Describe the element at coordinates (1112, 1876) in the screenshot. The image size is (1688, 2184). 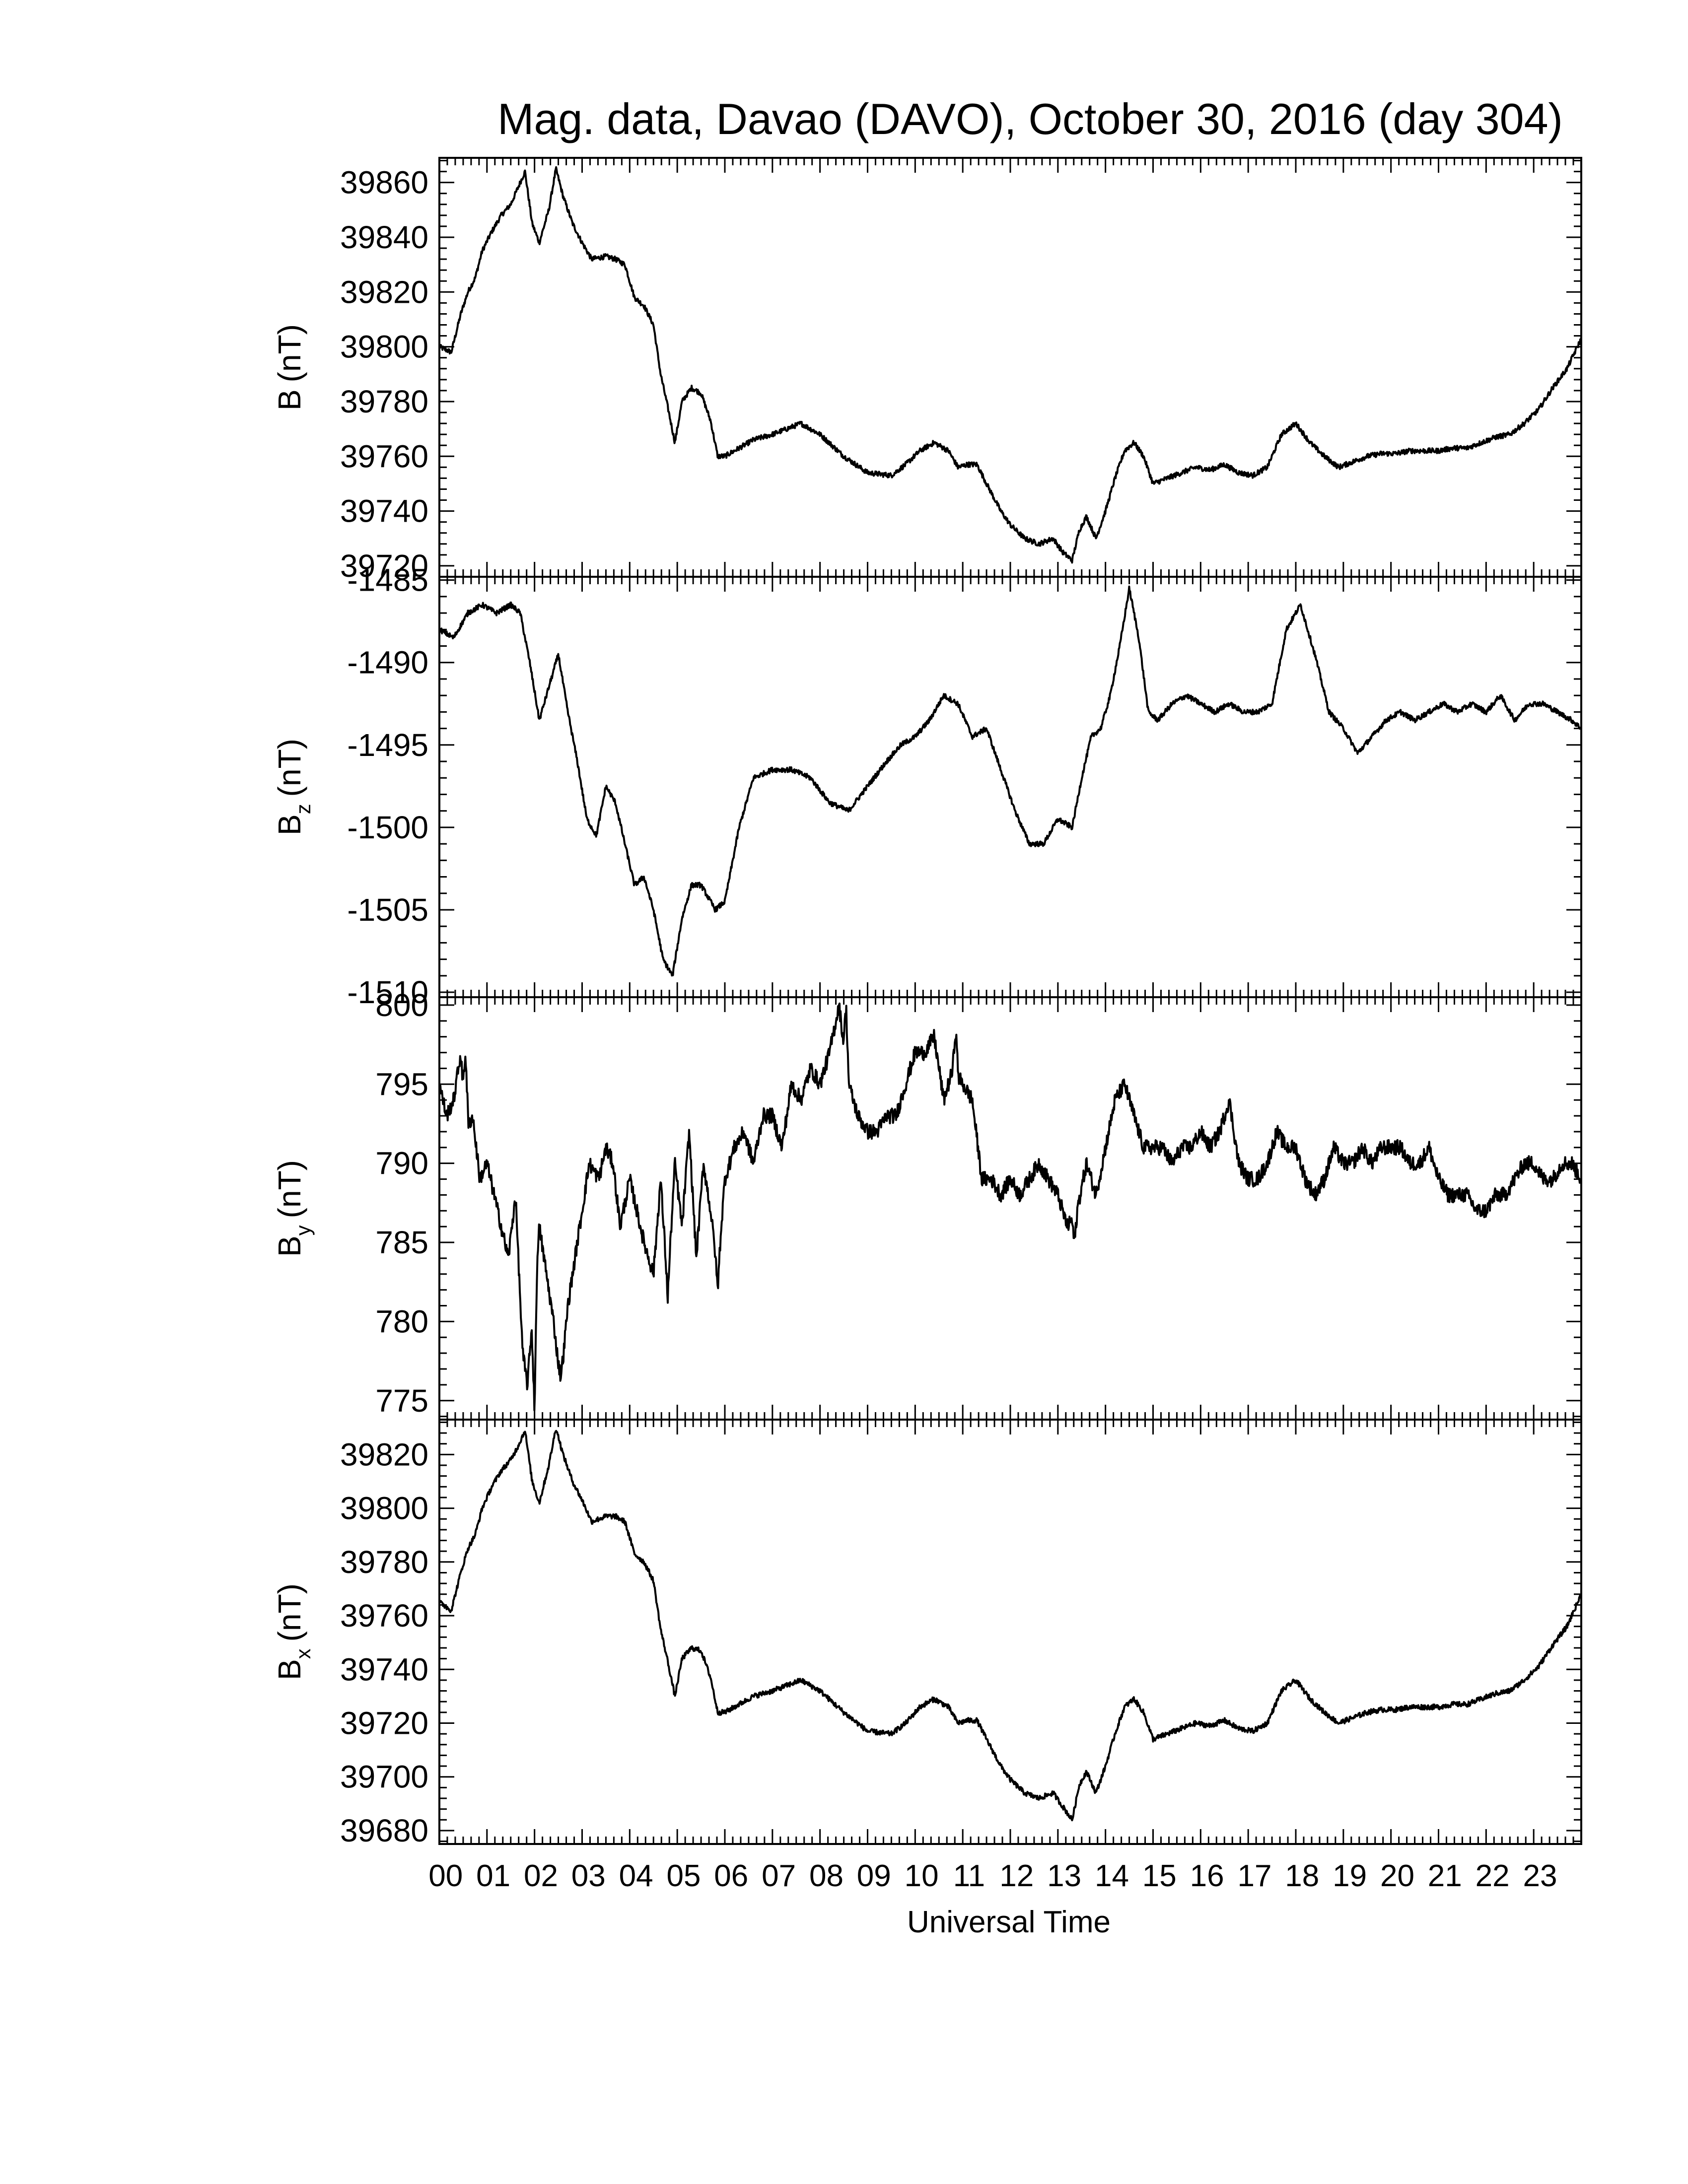
I see `x-tick-label: 14` at that location.